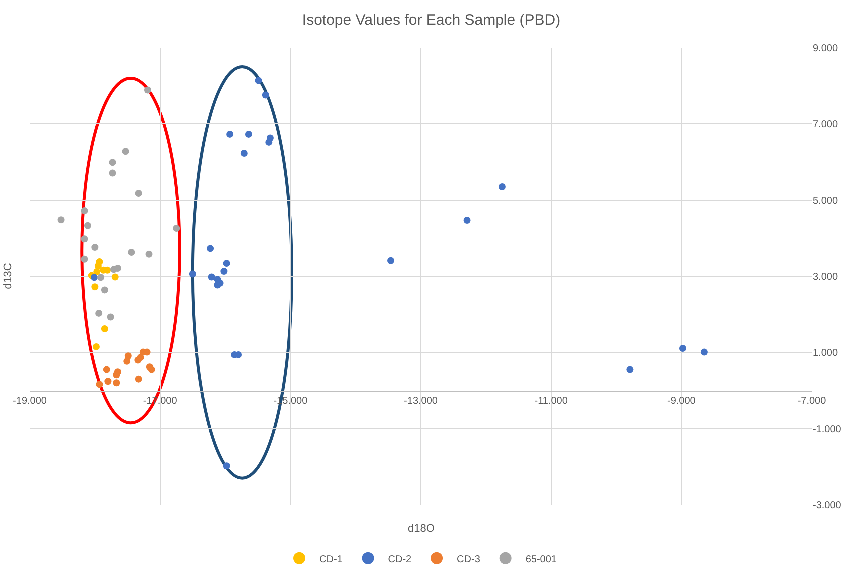 This screenshot has height=585, width=863. Describe the element at coordinates (825, 49) in the screenshot. I see `y-tick-label: 9.000` at that location.